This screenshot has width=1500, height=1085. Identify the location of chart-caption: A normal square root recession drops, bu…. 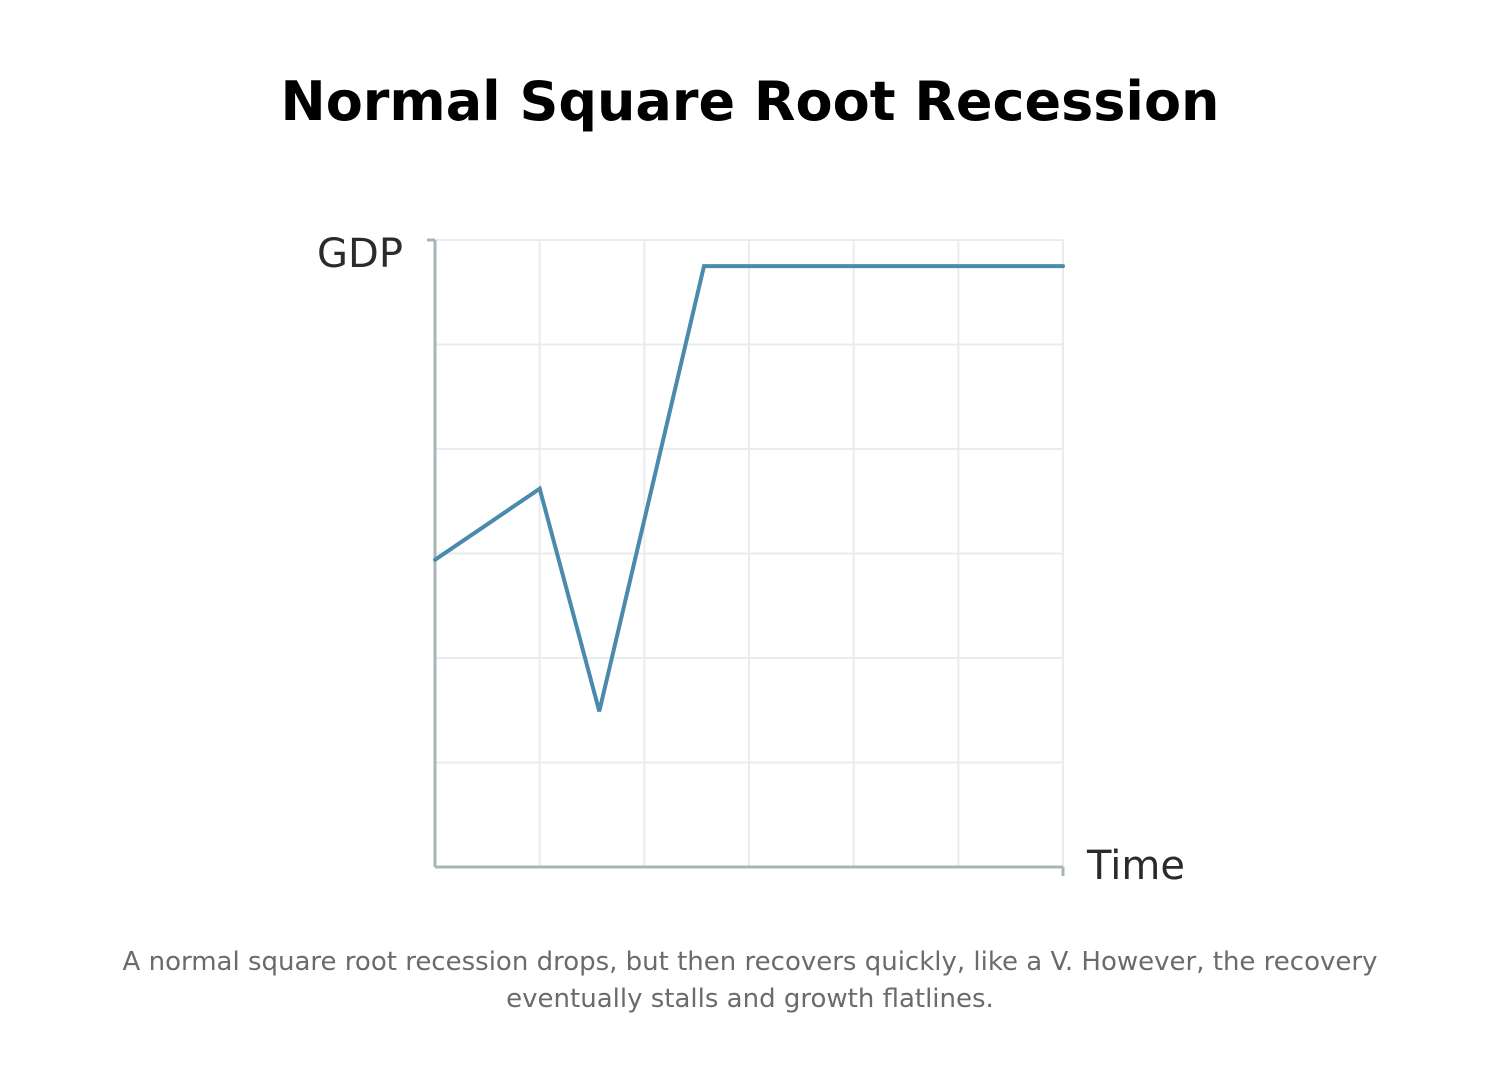
(750, 980).